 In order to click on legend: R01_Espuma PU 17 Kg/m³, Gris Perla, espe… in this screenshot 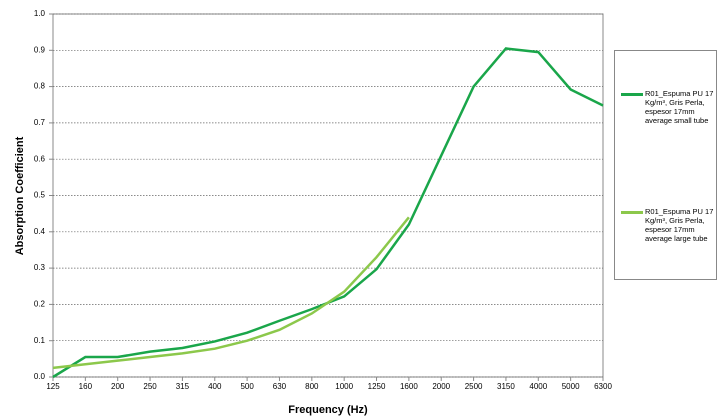, I will do `click(665, 165)`.